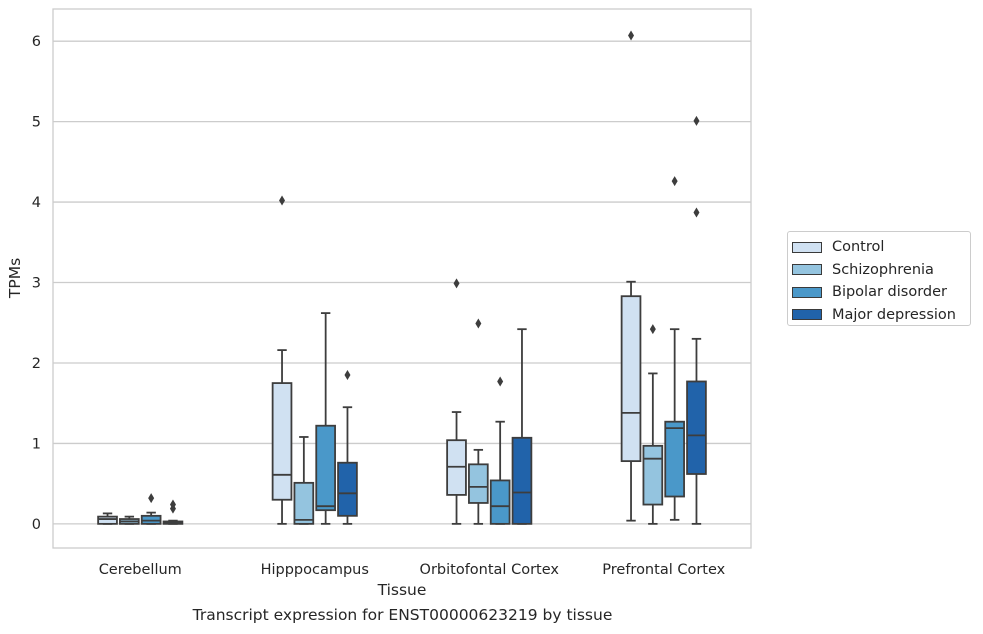 This screenshot has height=634, width=983. I want to click on x-tick-label: Orbitofontal Cortex, so click(490, 570).